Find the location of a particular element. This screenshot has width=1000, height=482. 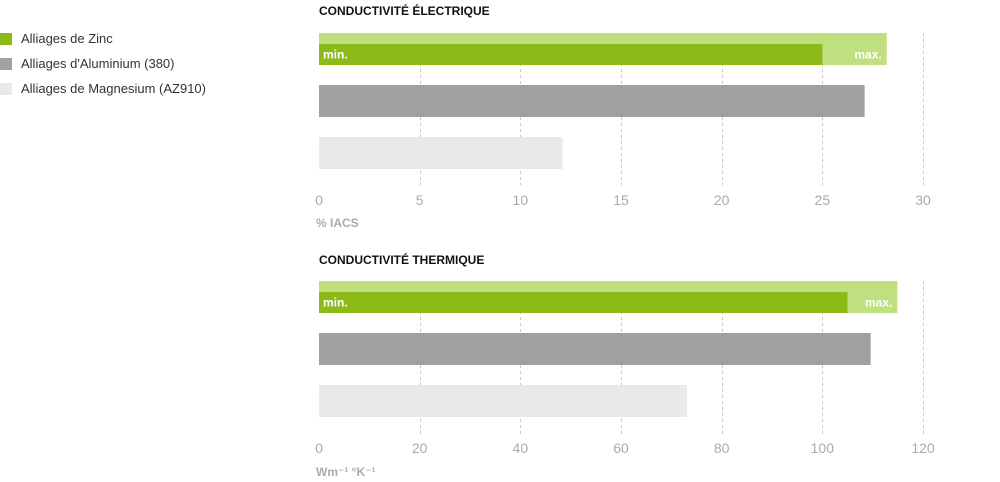

bar-thermal-magnesium is located at coordinates (503, 401).